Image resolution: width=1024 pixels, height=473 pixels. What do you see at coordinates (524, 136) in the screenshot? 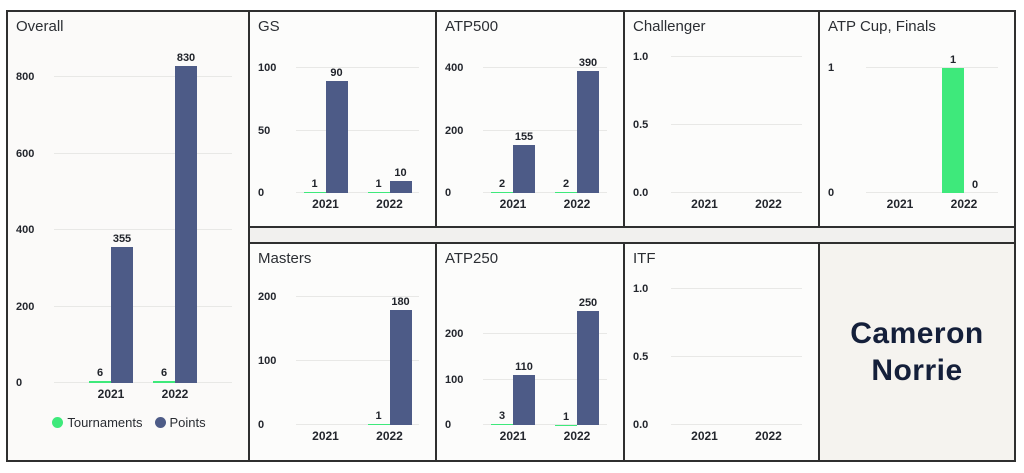
I see `bar-value-label: 155` at bounding box center [524, 136].